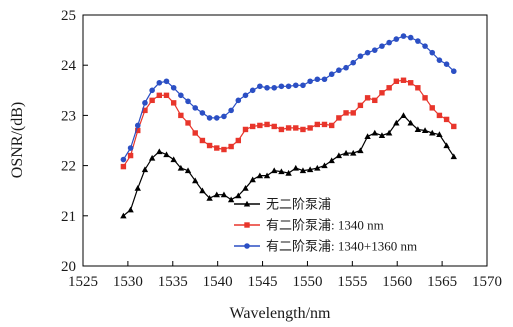 The height and width of the screenshot is (327, 513). Describe the element at coordinates (68, 167) in the screenshot. I see `y-tick-label: 22` at that location.